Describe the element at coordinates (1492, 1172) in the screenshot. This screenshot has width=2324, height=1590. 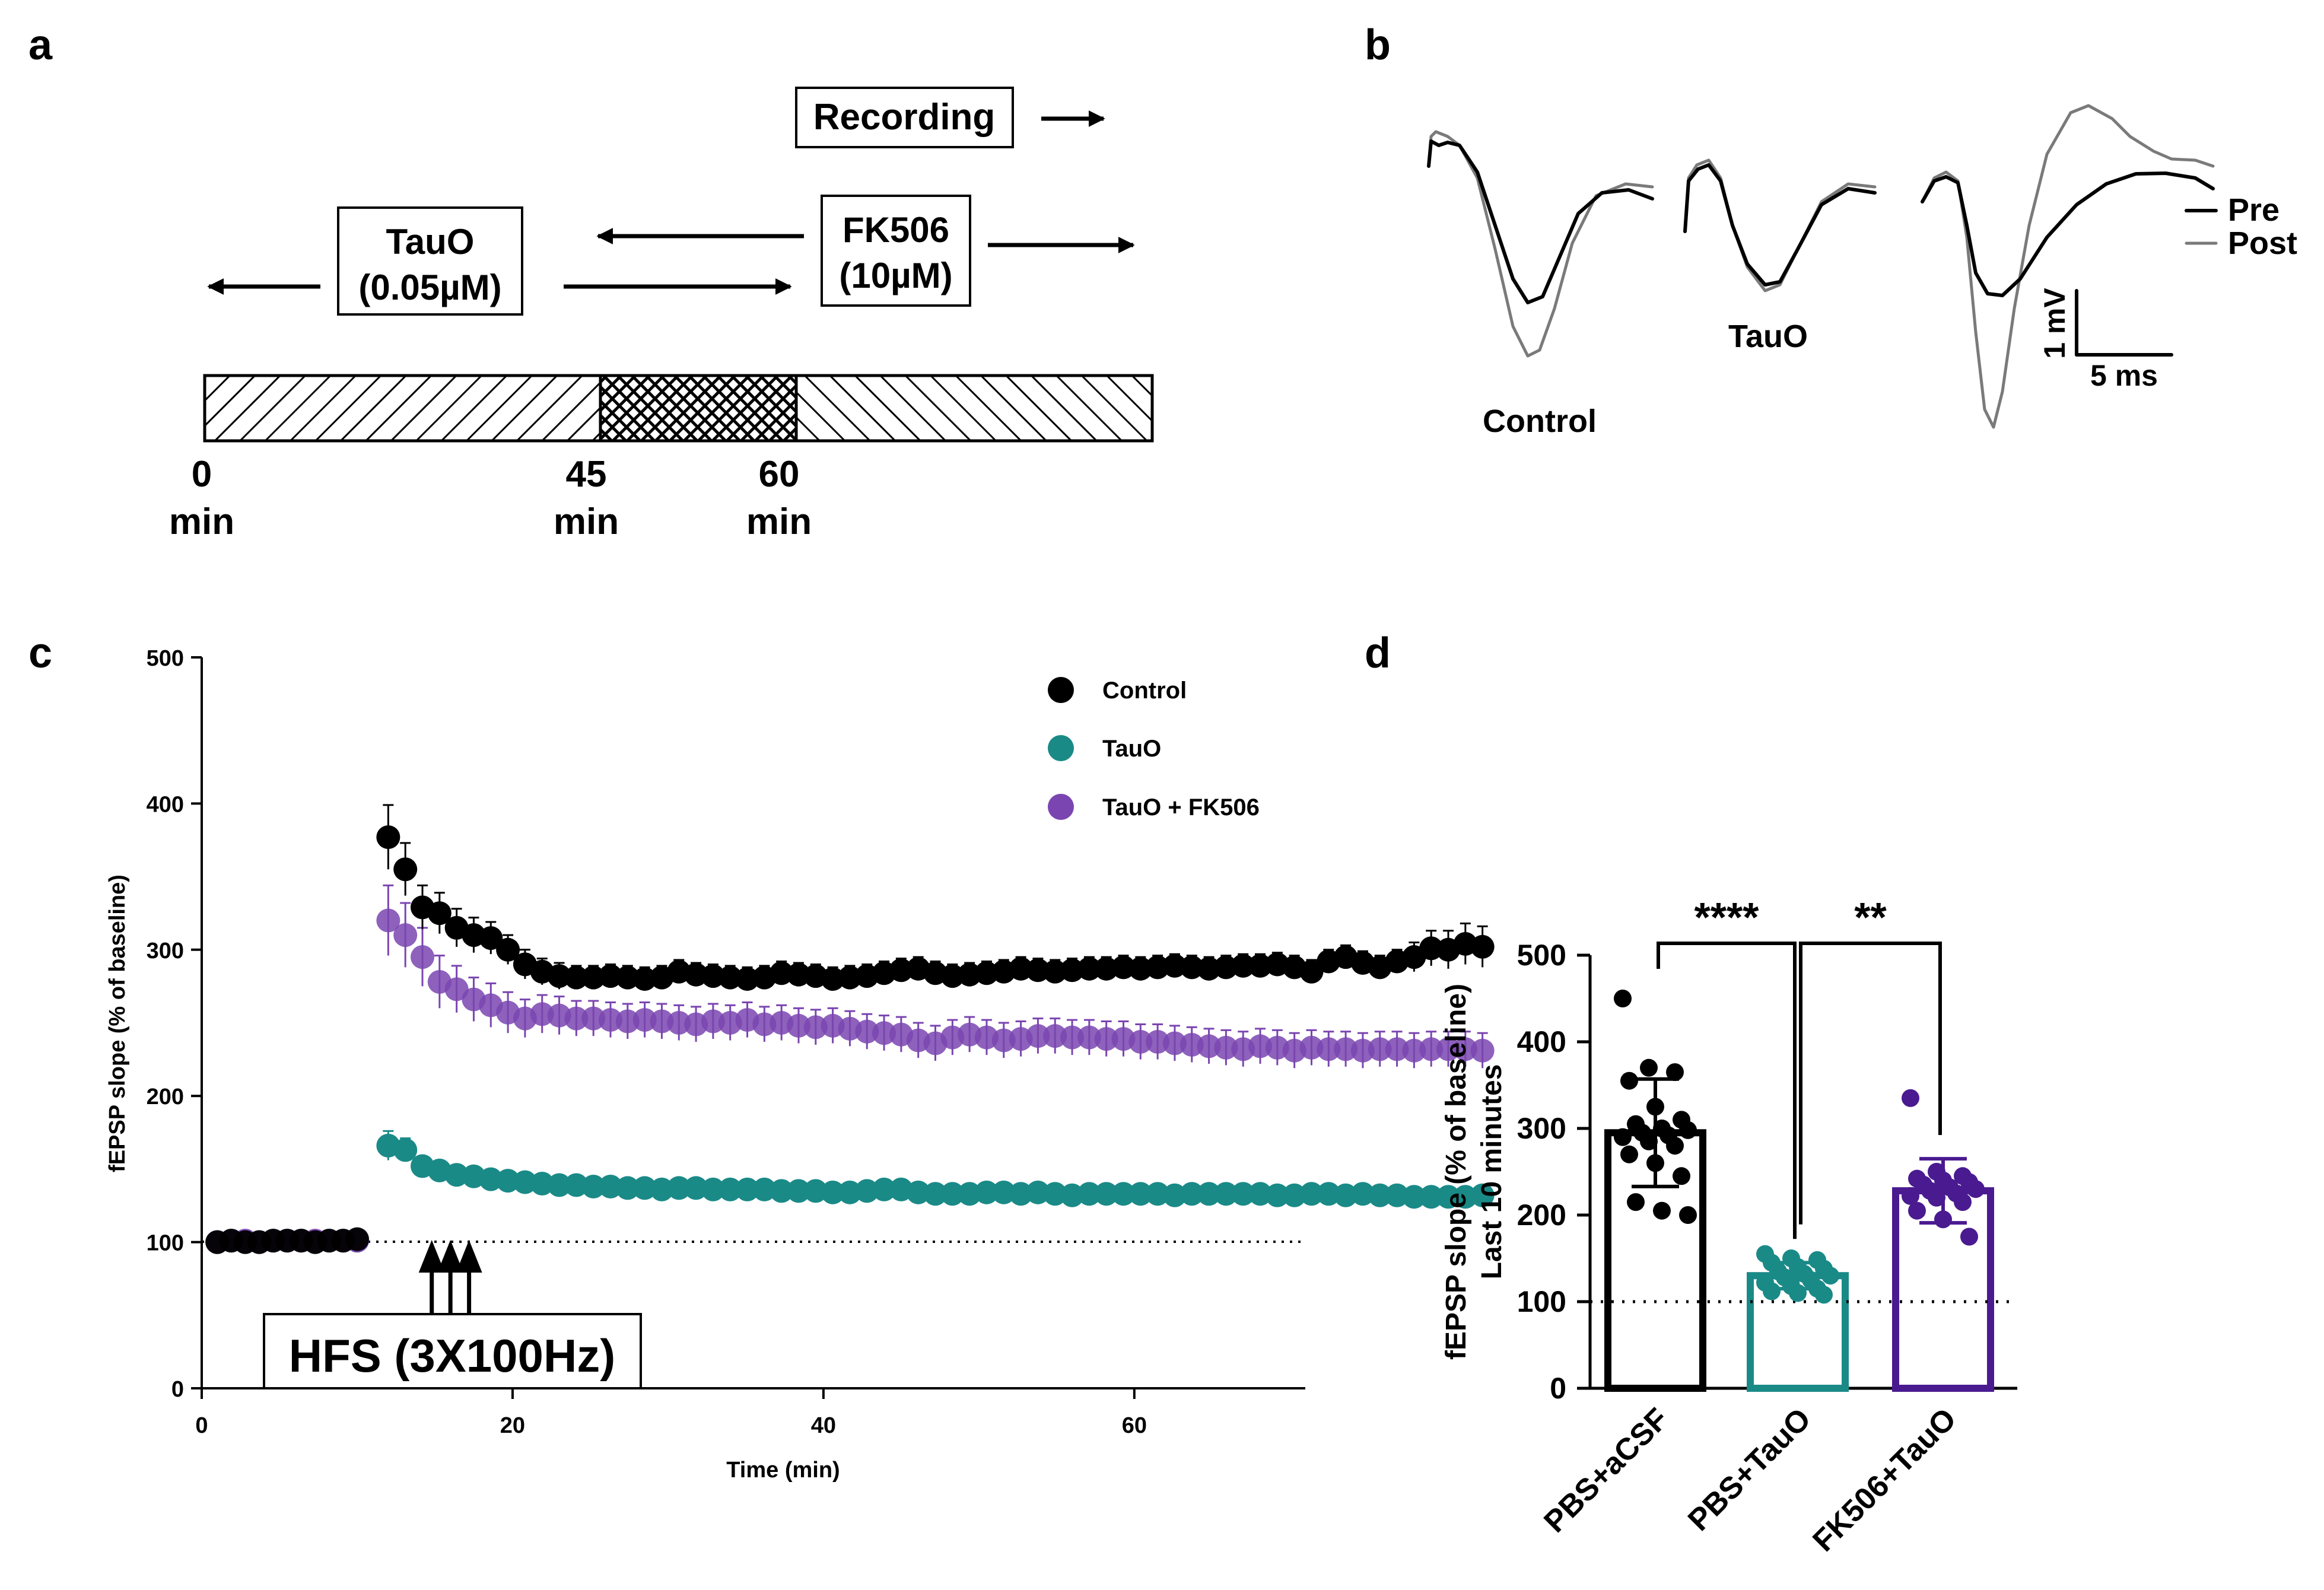
I see `d-y-axis-label-line2: Last 10 minutes` at that location.